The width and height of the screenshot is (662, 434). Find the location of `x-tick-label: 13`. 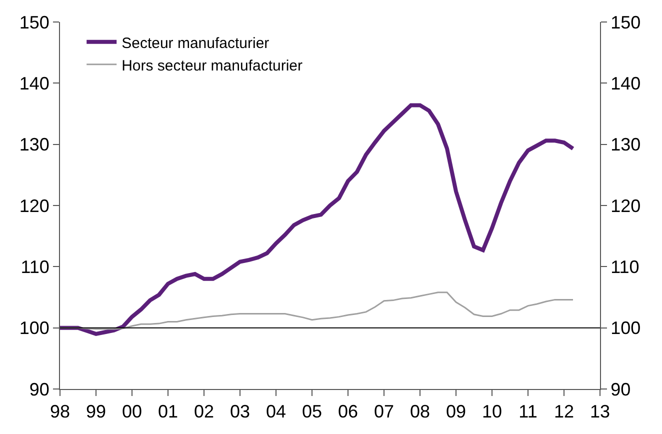

x-tick-label: 13 is located at coordinates (600, 412).